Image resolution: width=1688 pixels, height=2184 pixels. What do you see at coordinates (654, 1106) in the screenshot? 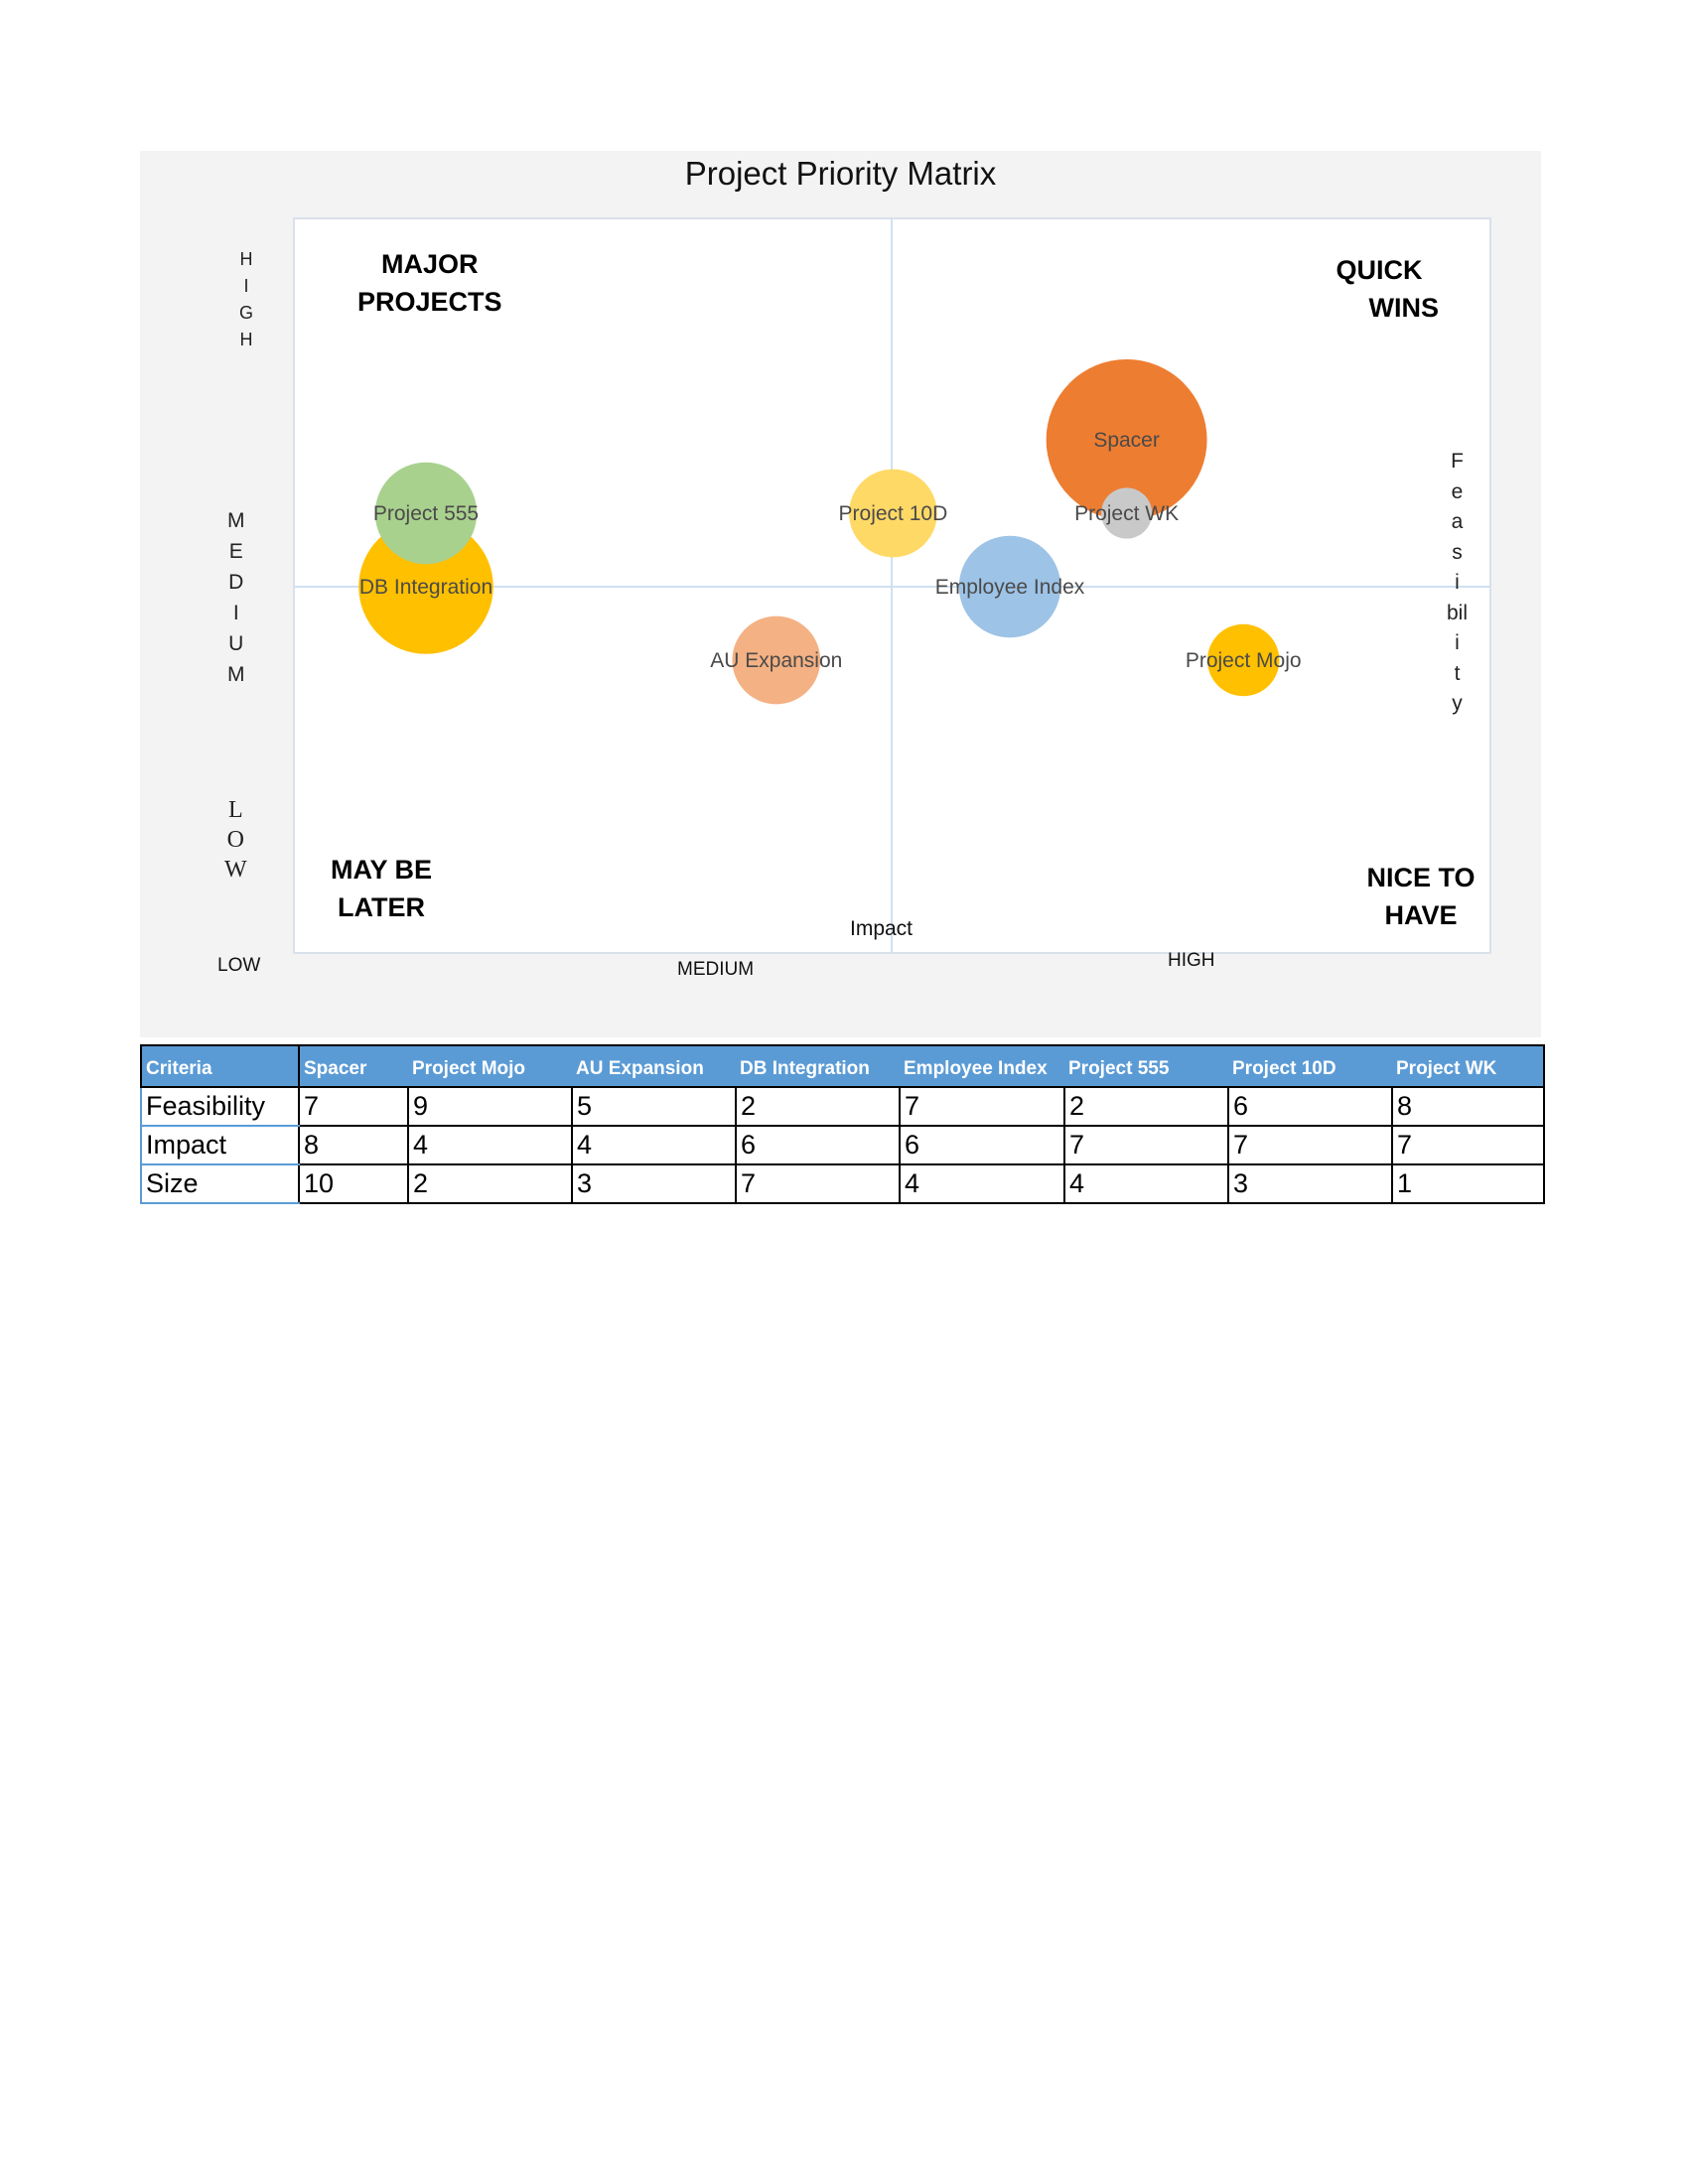
I see `table-cell: 5` at bounding box center [654, 1106].